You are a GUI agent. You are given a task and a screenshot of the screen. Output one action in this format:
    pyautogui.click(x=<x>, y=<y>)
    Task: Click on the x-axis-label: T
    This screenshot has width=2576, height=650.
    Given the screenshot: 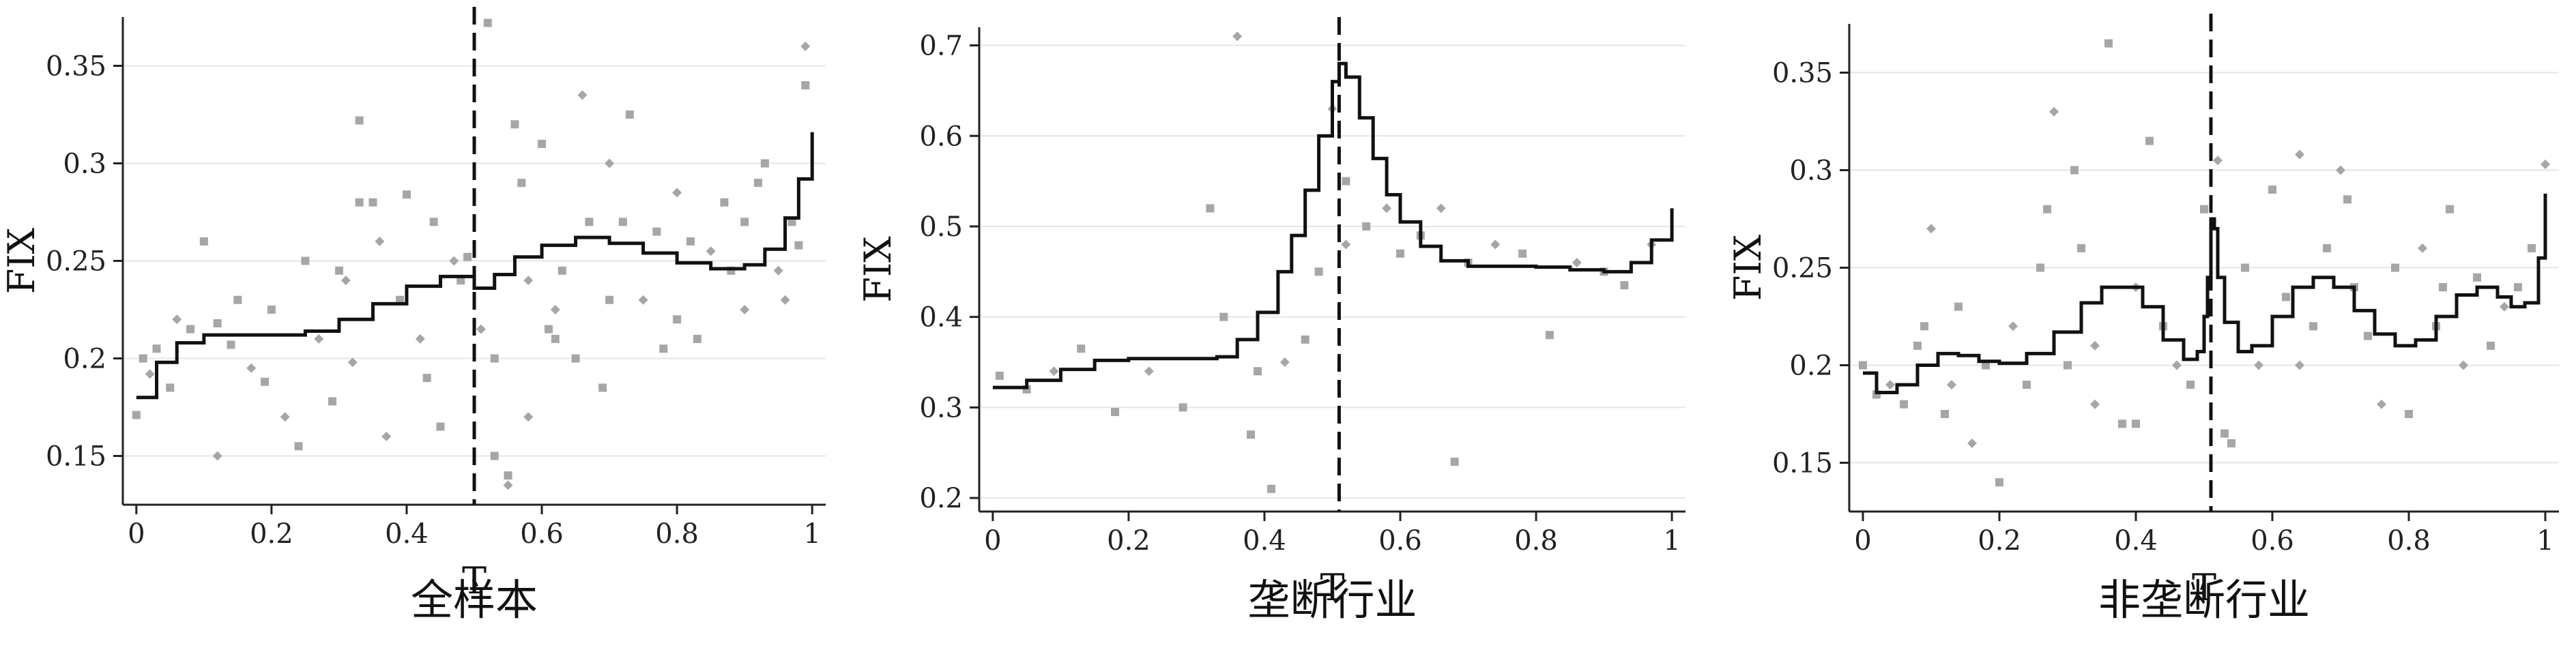 What is the action you would take?
    pyautogui.click(x=1332, y=587)
    